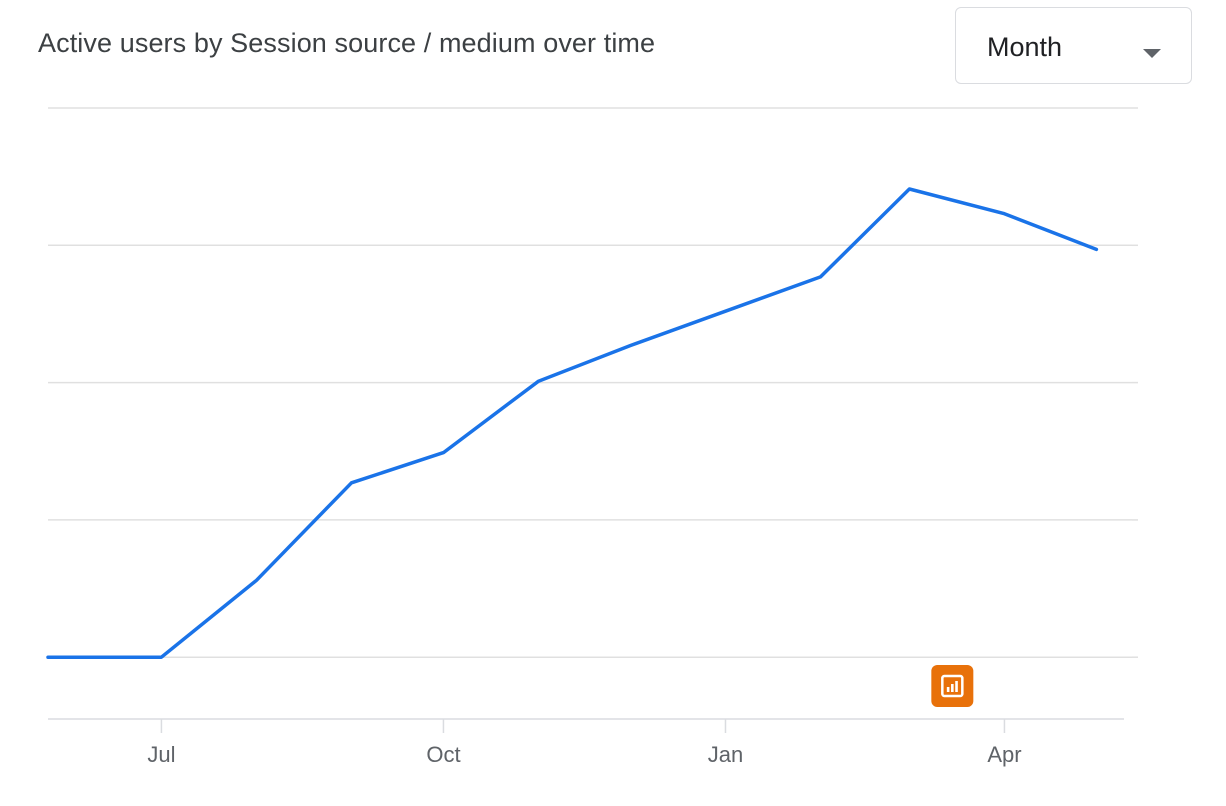 The image size is (1226, 806). I want to click on x-axis: Jul Oct Jan Apr, so click(586, 742).